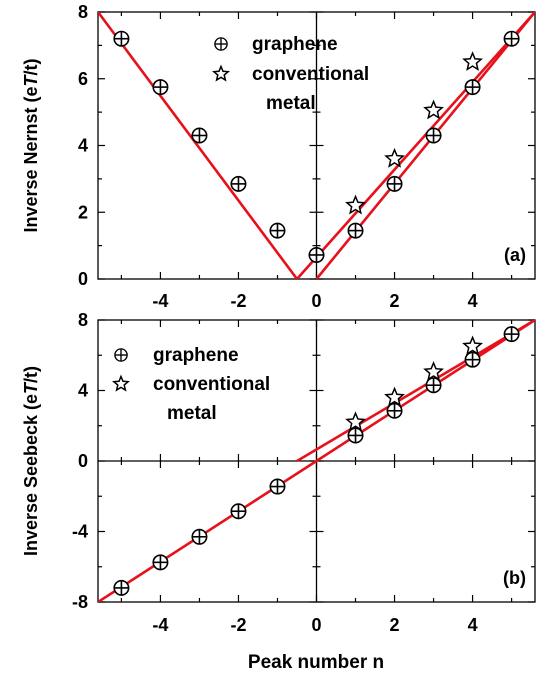 The height and width of the screenshot is (684, 545). Describe the element at coordinates (514, 578) in the screenshot. I see `panel-label: (b)` at that location.